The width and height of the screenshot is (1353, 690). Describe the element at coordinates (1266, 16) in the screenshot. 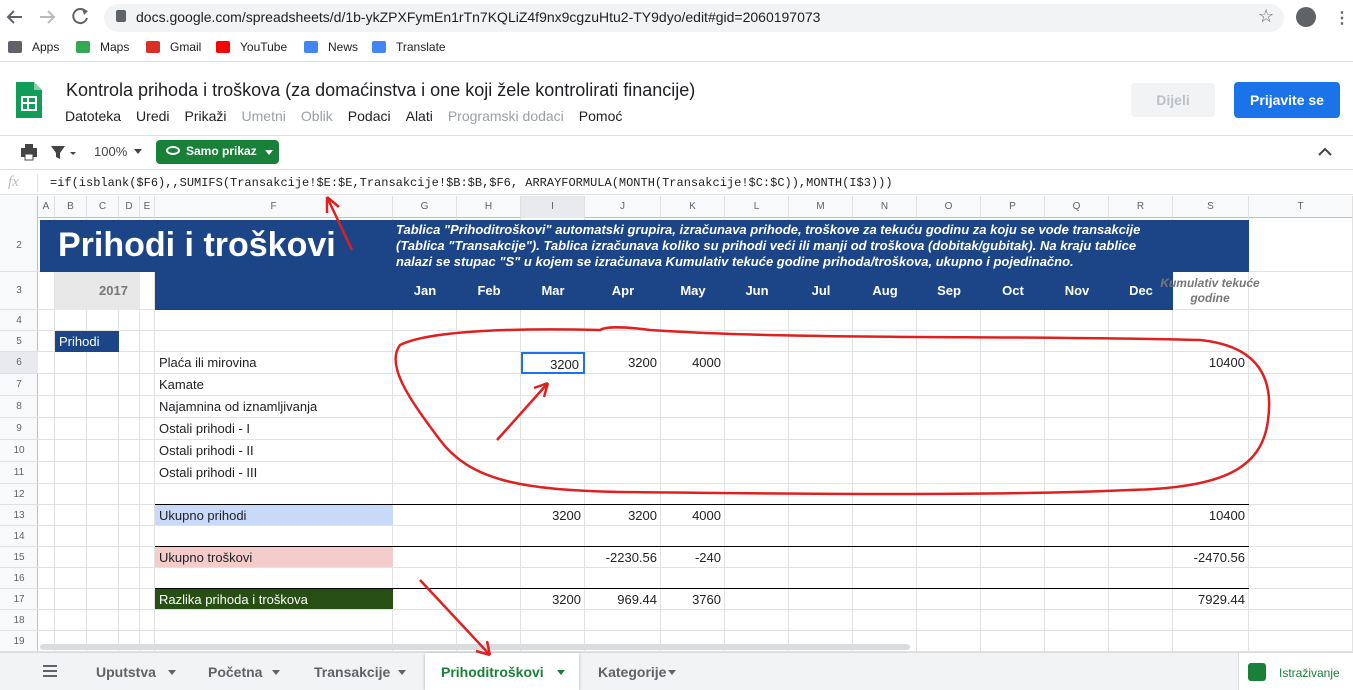

I see `star-icon: ☆` at that location.